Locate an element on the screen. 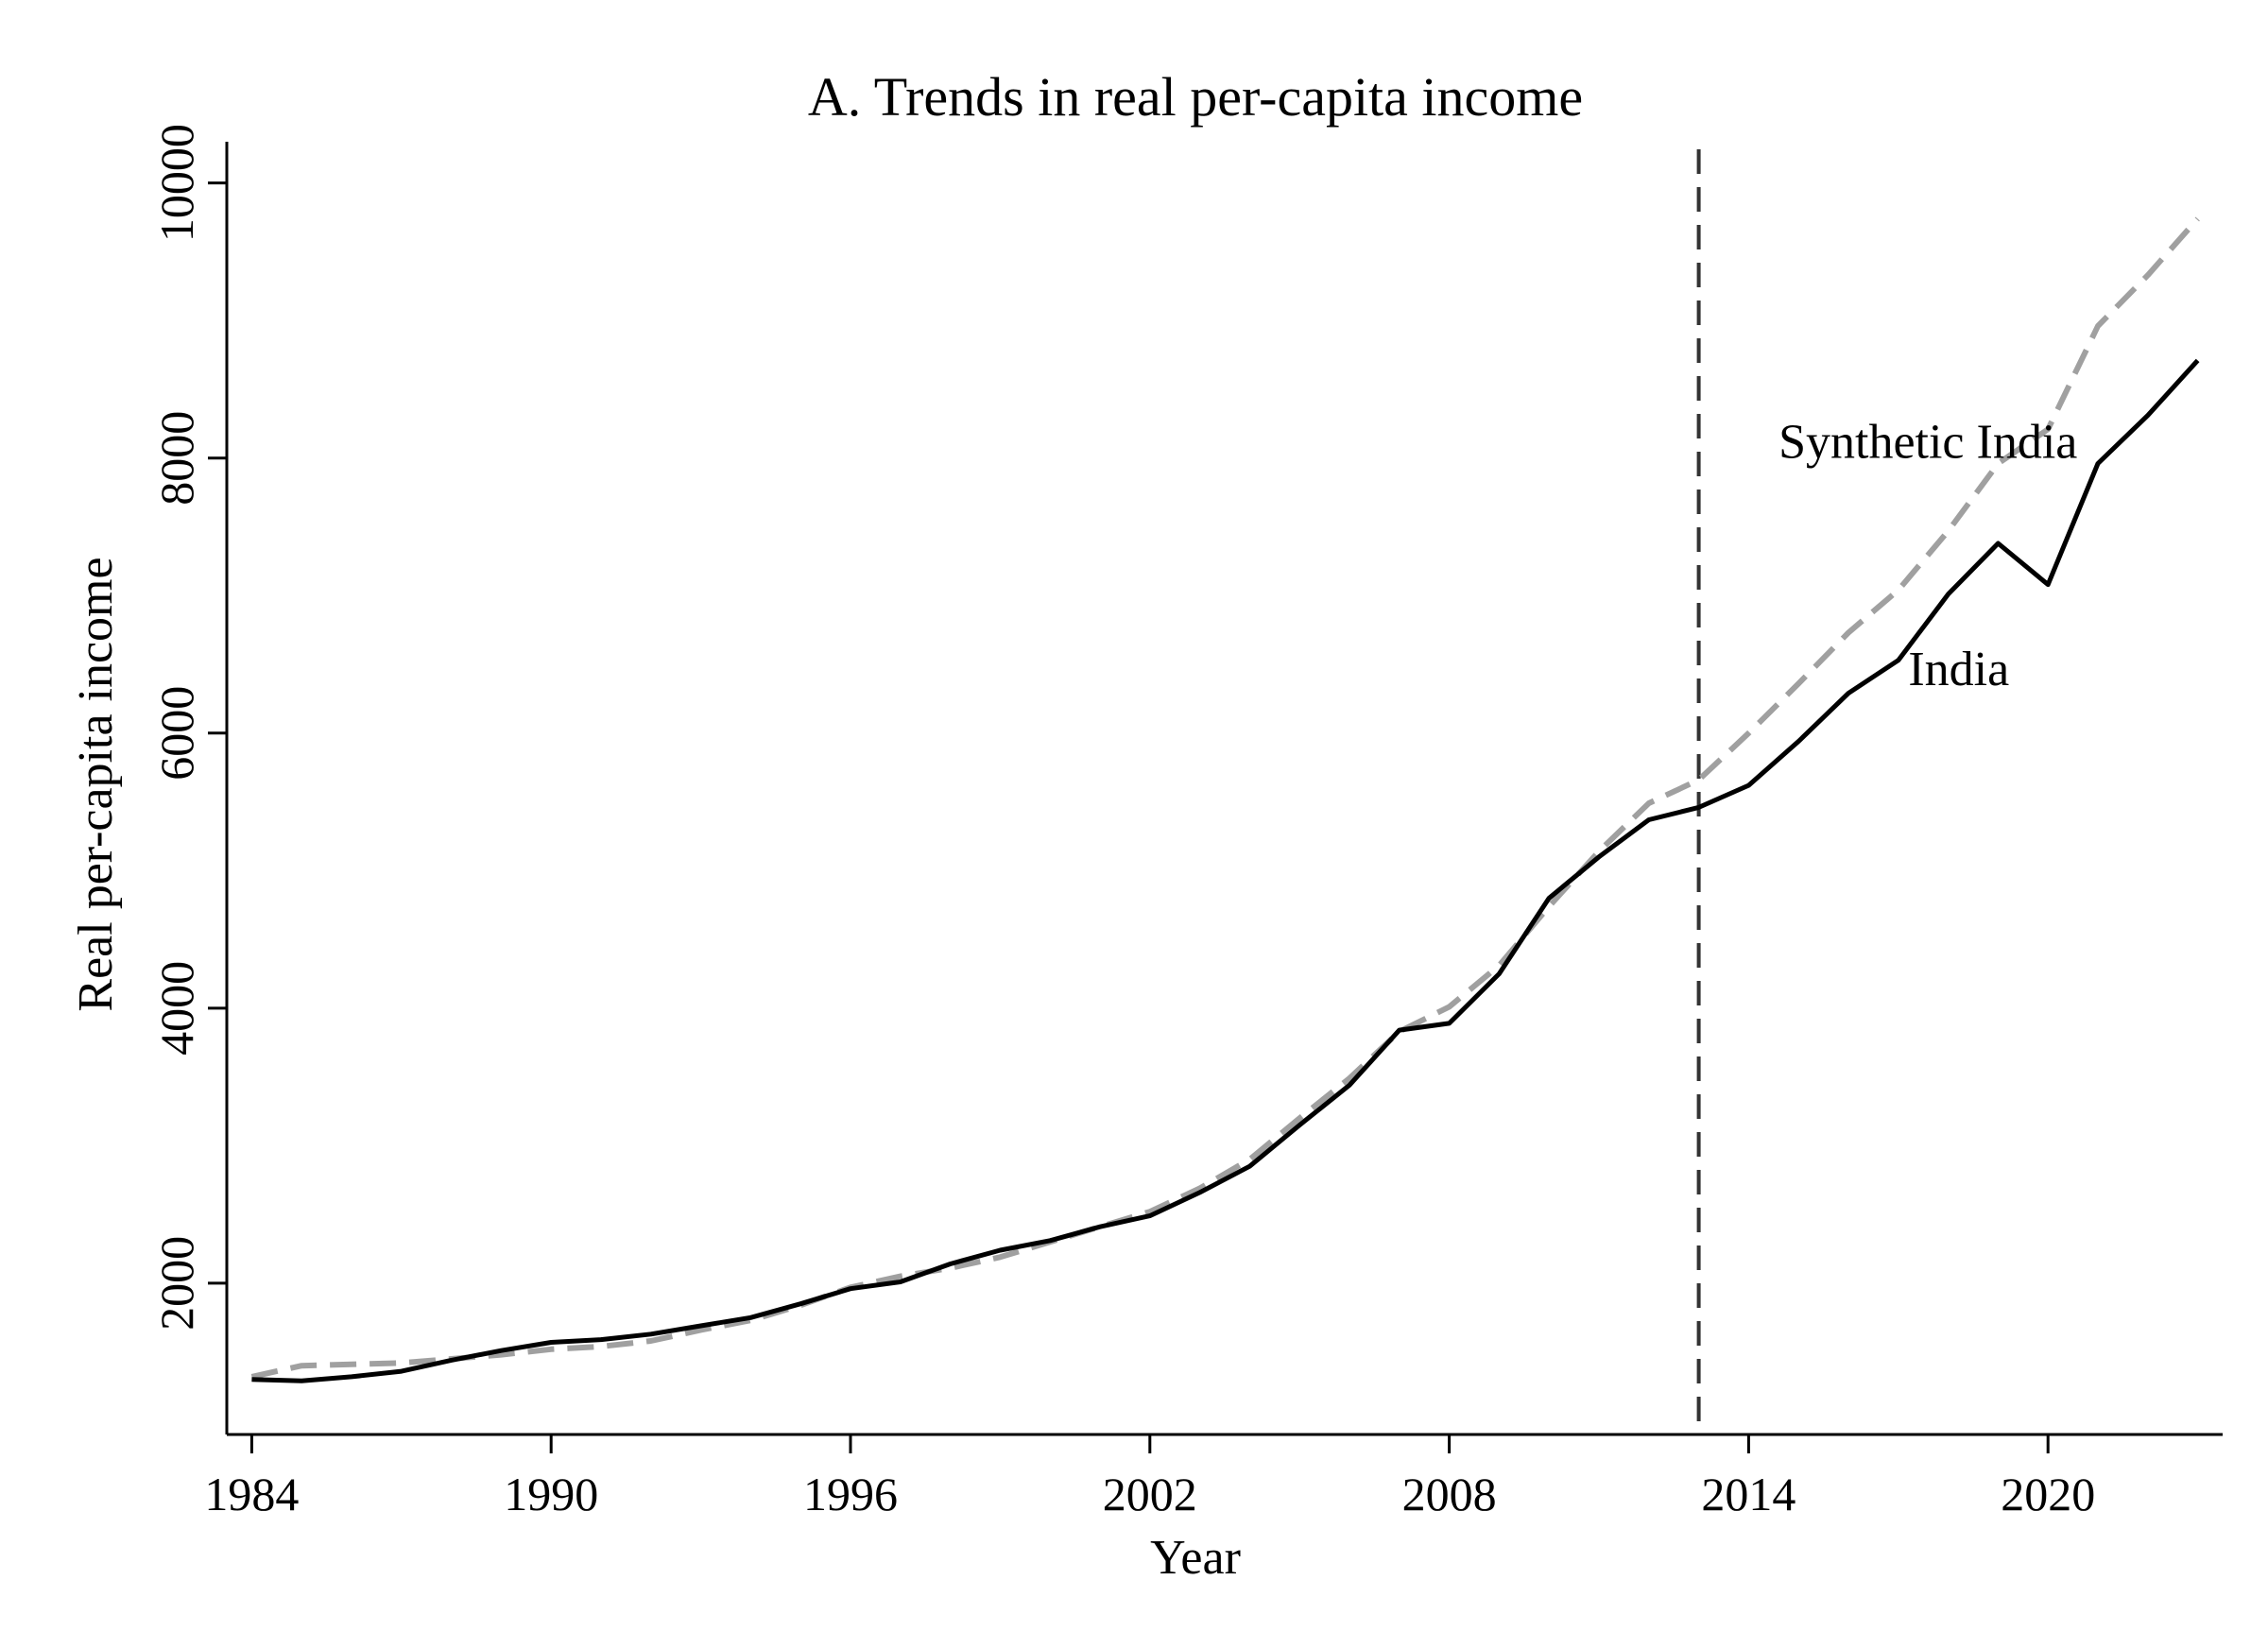 The width and height of the screenshot is (2268, 1649). y-tick-label-8000: 8000 is located at coordinates (176, 458).